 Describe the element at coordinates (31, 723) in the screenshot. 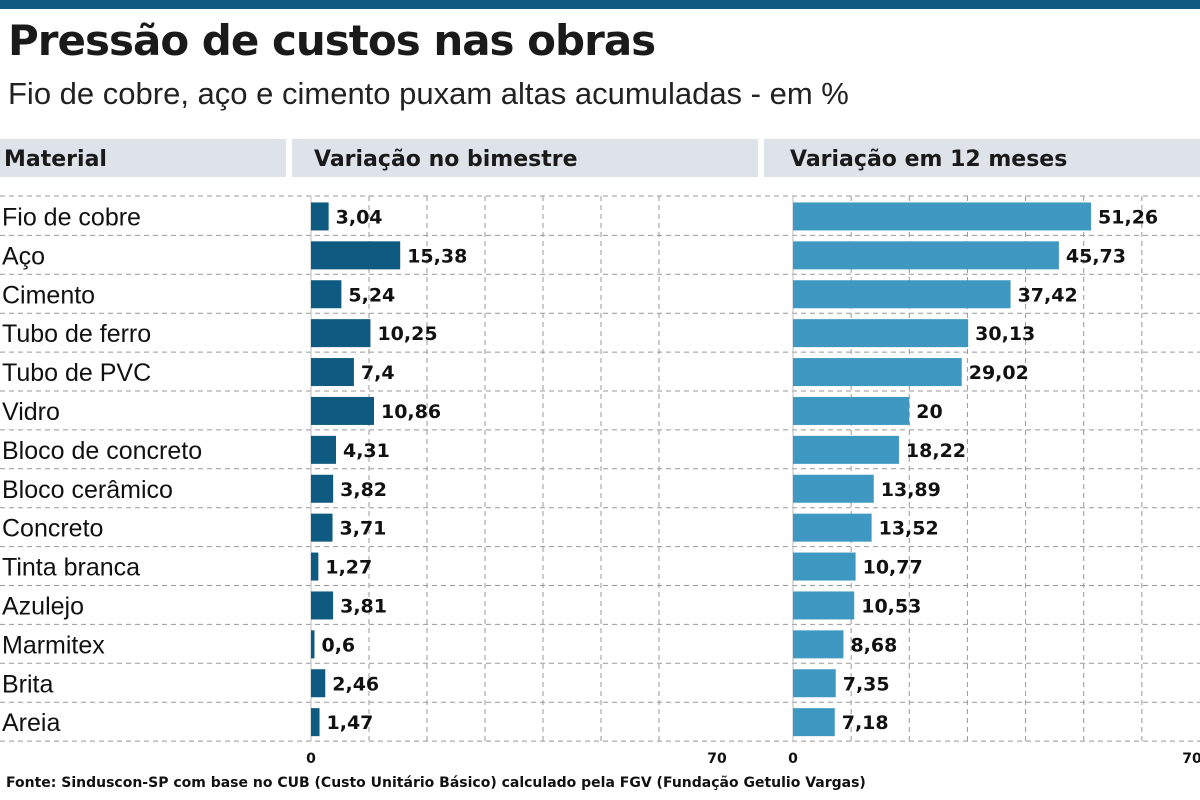

I see `category-label: Areia` at that location.